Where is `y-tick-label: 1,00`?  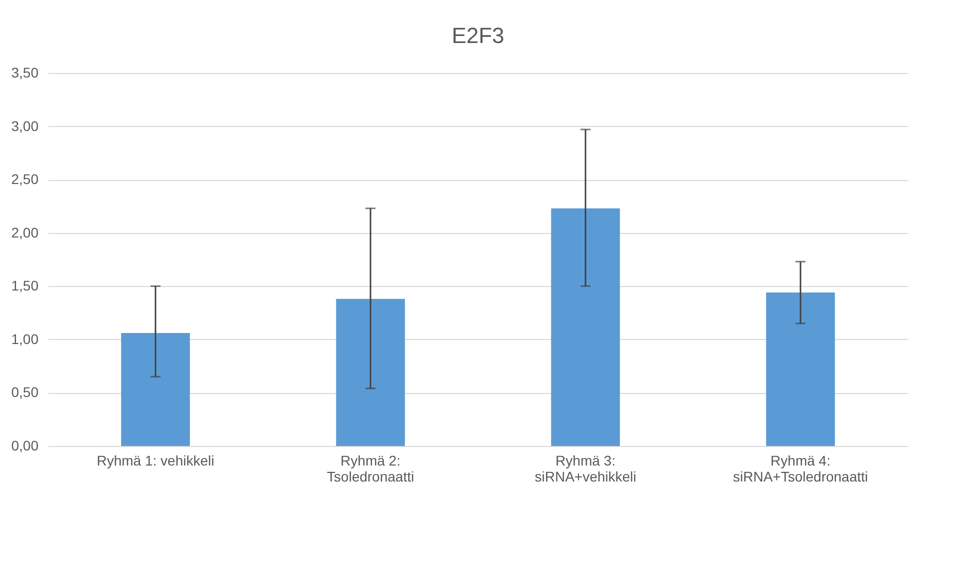 y-tick-label: 1,00 is located at coordinates (25, 338).